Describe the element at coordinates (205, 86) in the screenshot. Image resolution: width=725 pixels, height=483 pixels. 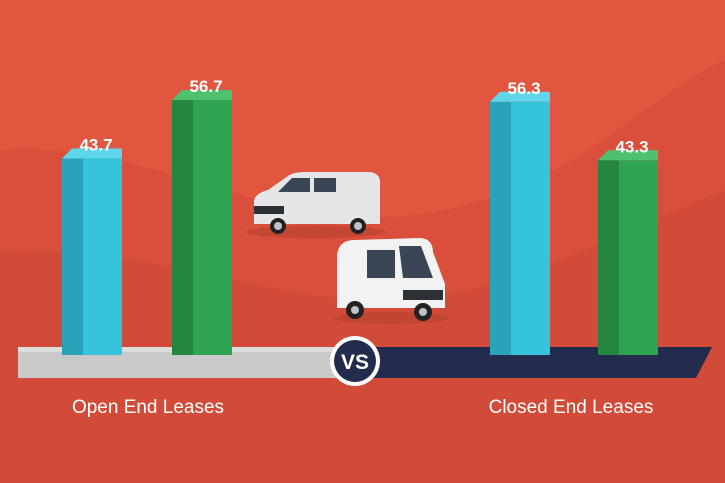
I see `bar-value-label: 56.7` at that location.